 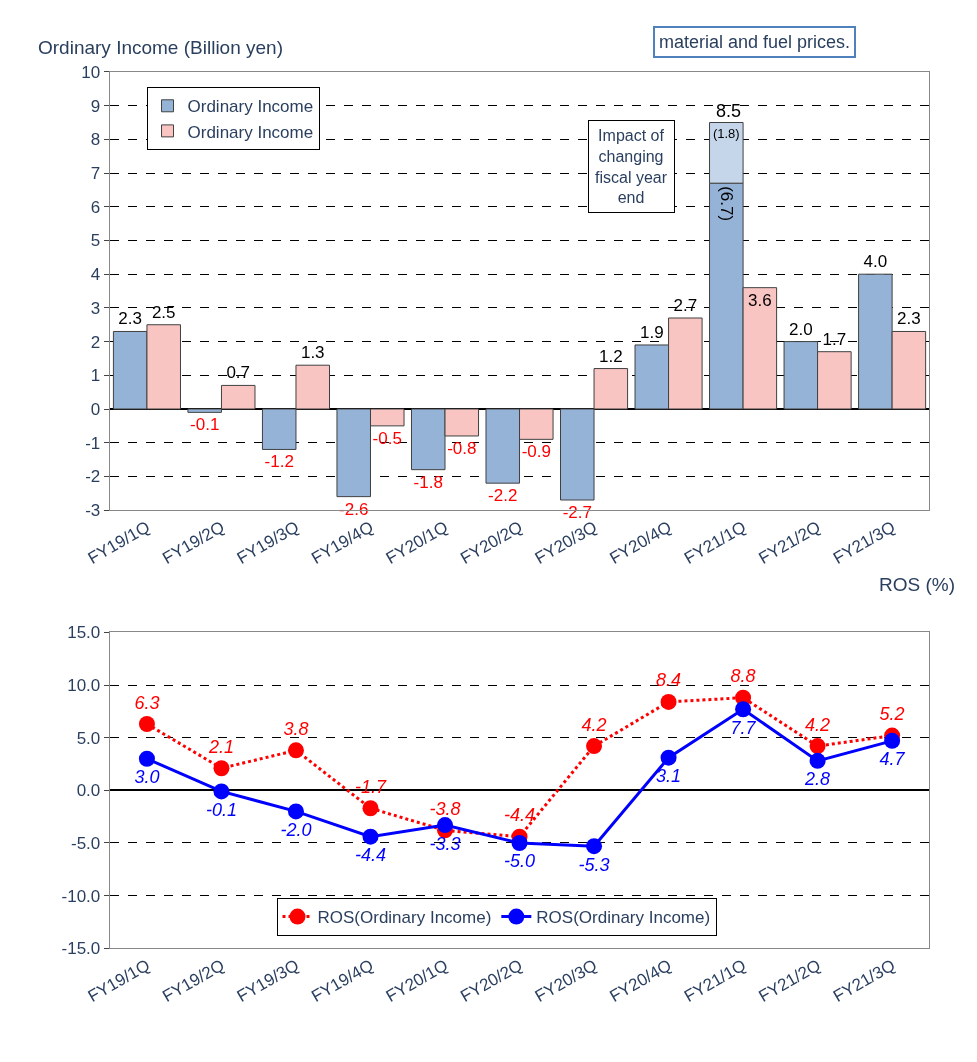 What do you see at coordinates (85, 843) in the screenshot?
I see `y-tick-label: -5.0` at bounding box center [85, 843].